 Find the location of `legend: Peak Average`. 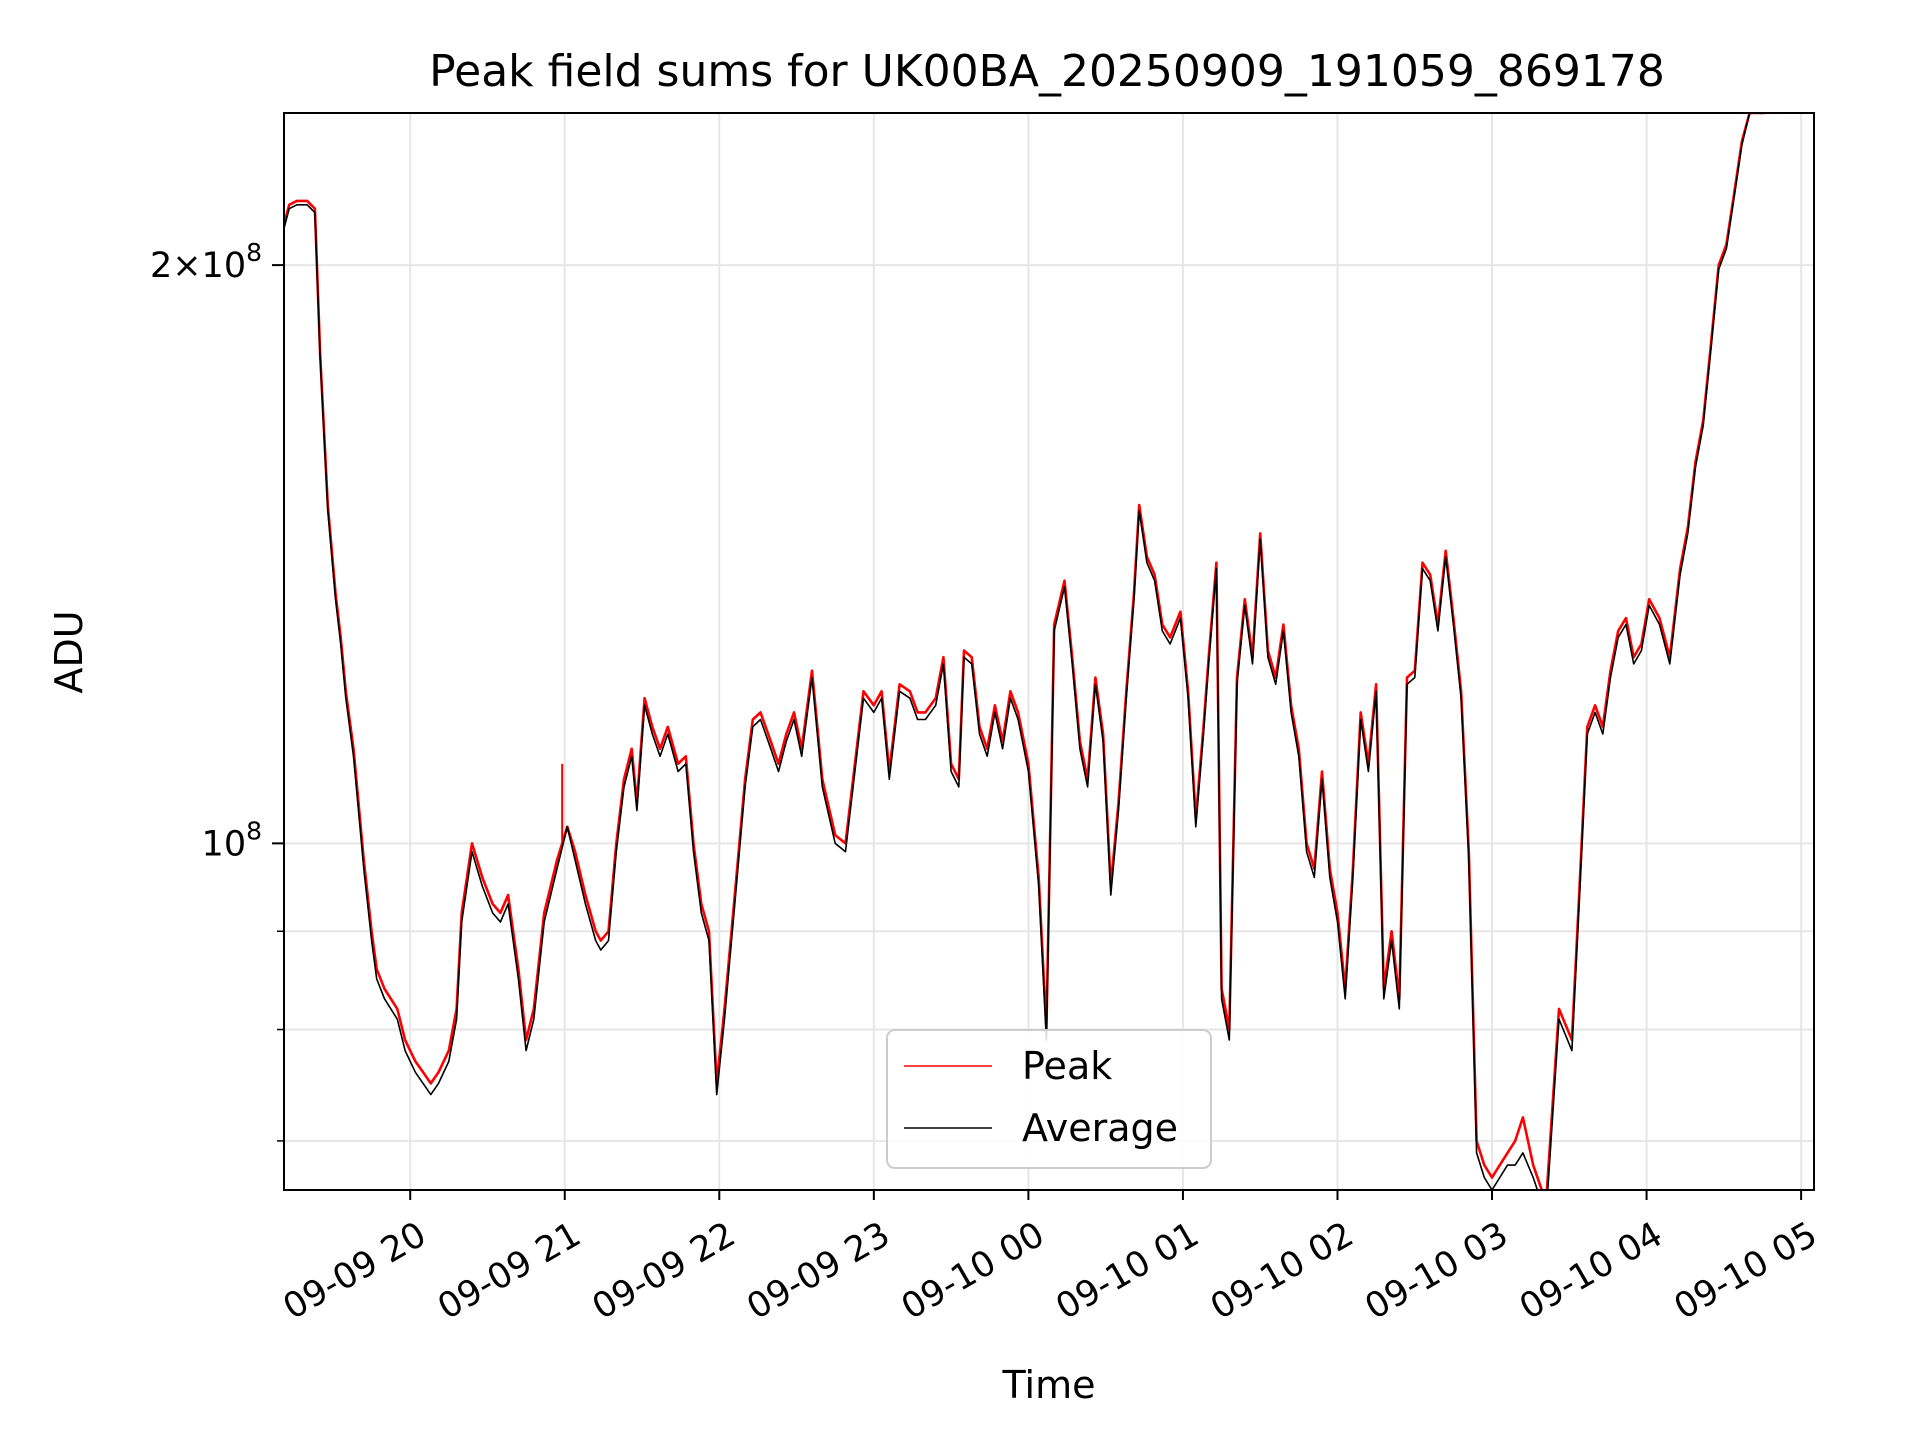

legend: Peak Average is located at coordinates (1049, 1099).